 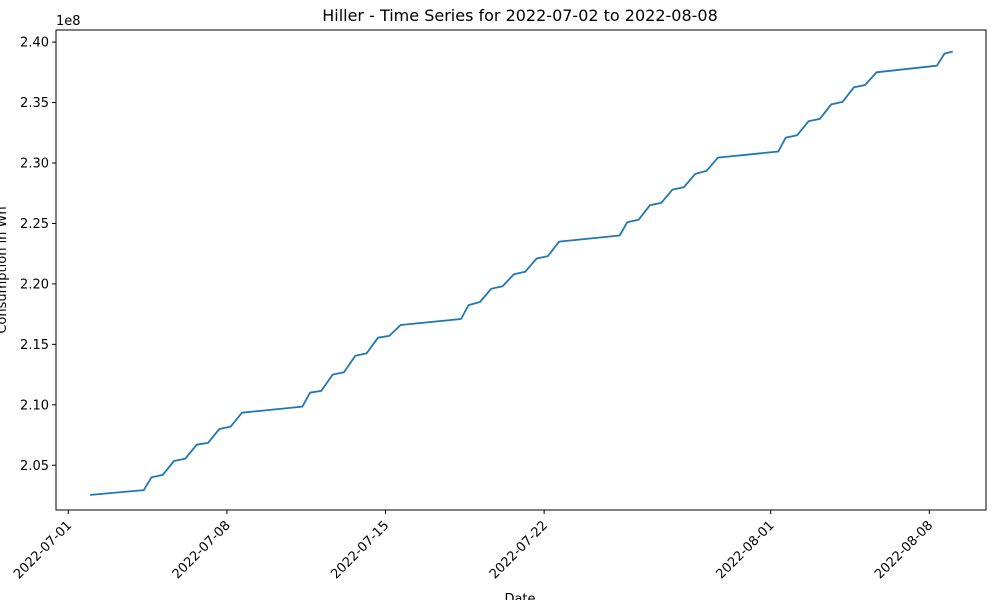 I want to click on y-axis: 2.05 2.10 2.15 2.20 2.25 2.30 2.35 2.40, so click(x=38, y=255).